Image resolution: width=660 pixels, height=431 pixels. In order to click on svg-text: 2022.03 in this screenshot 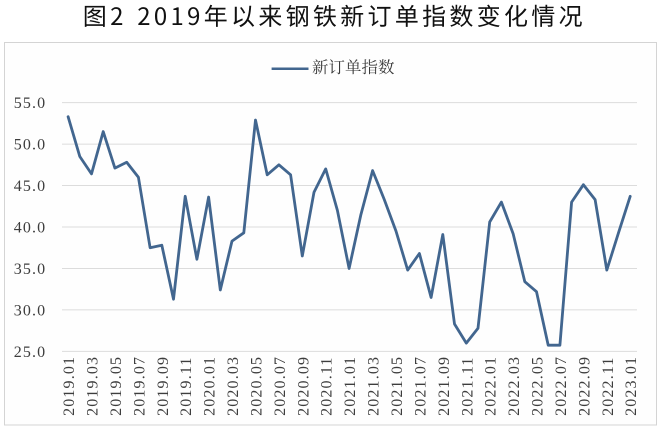, I will do `click(514, 386)`.